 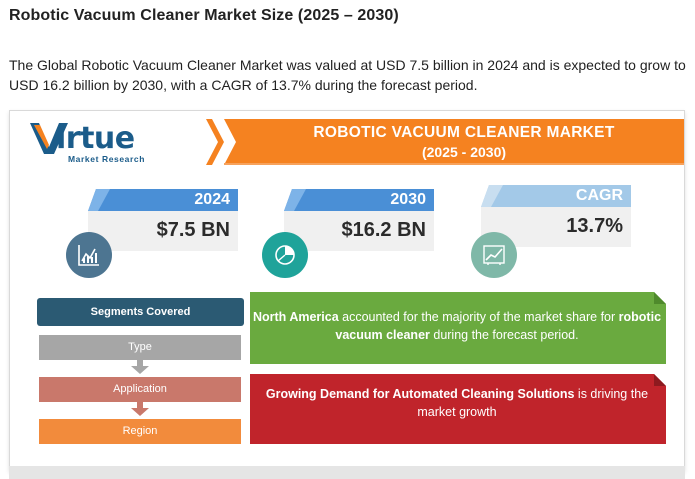 What do you see at coordinates (212, 199) in the screenshot?
I see `stat-label-2024: 2024` at bounding box center [212, 199].